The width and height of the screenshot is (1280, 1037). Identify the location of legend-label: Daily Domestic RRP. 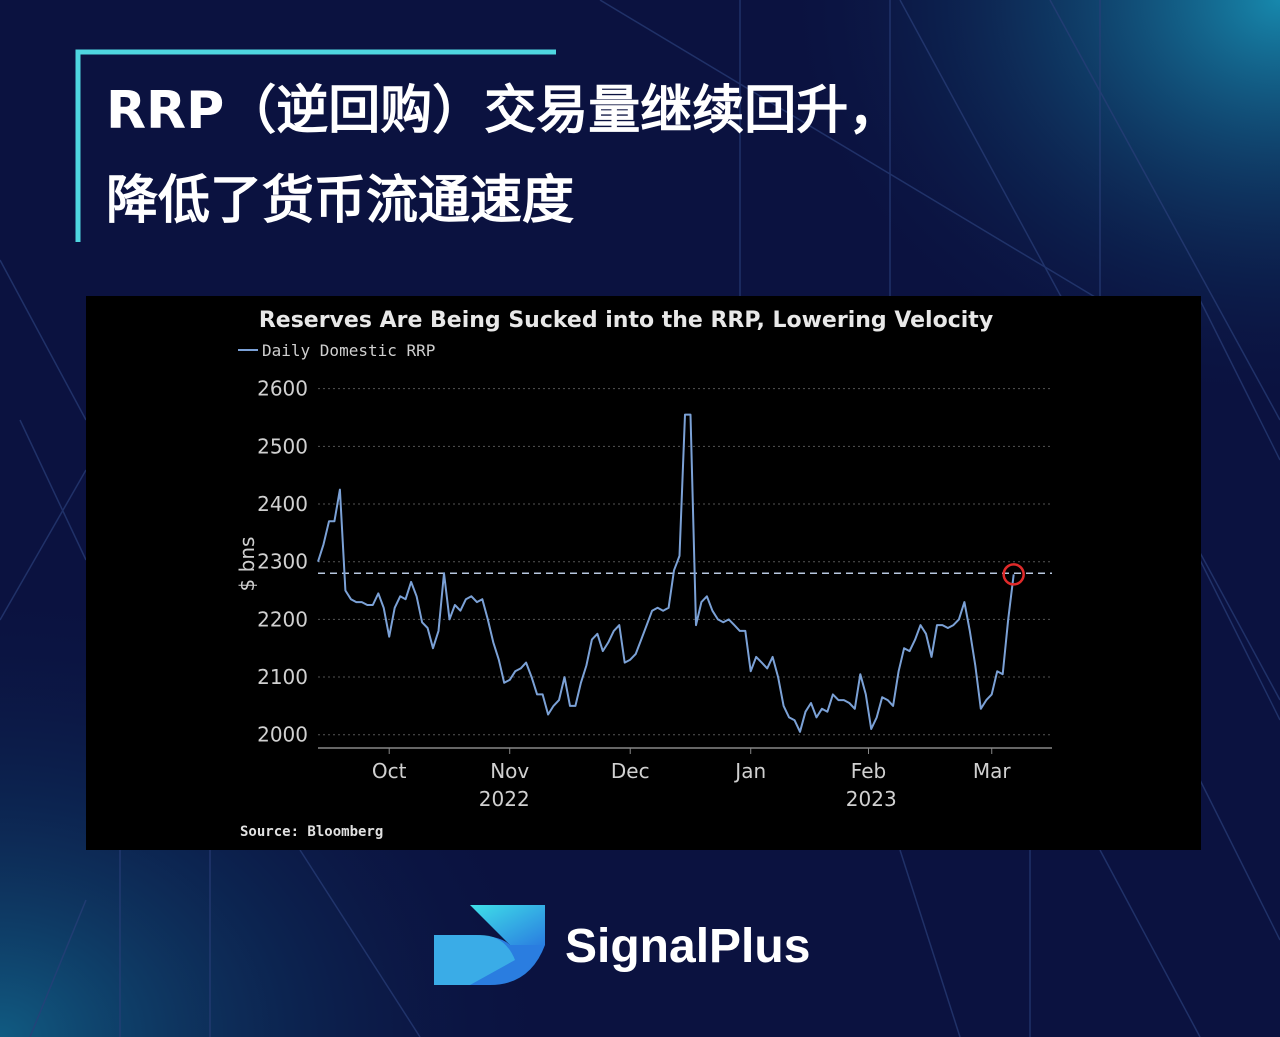
(348, 350).